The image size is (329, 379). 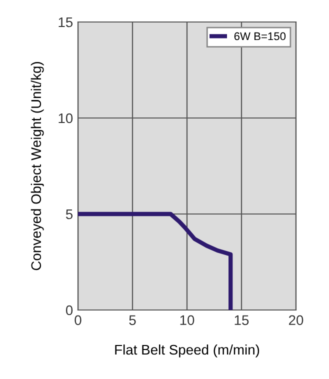 What do you see at coordinates (260, 36) in the screenshot?
I see `legend-label: 6W B=150` at bounding box center [260, 36].